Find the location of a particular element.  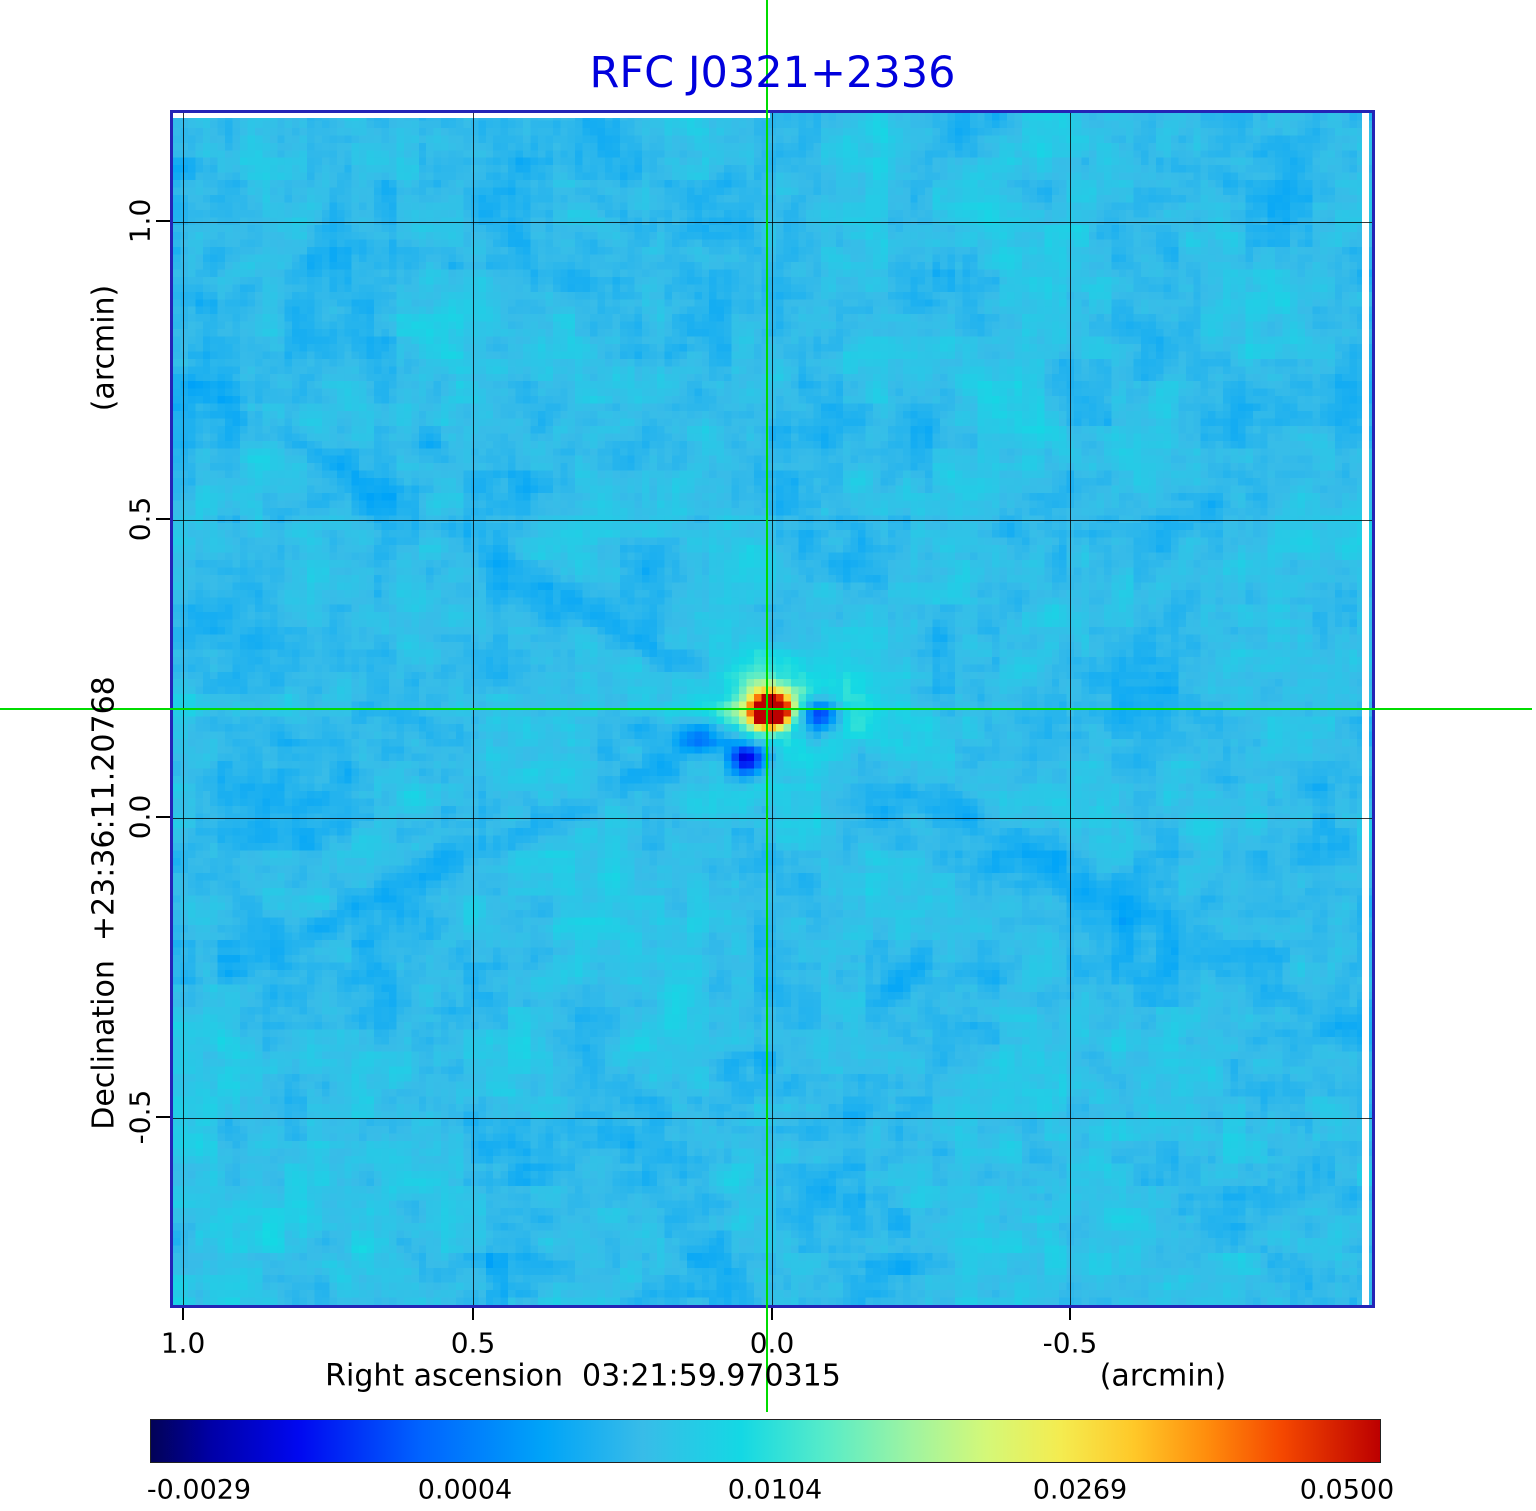

colorbar-tick-label: -0.0029 is located at coordinates (199, 1490).